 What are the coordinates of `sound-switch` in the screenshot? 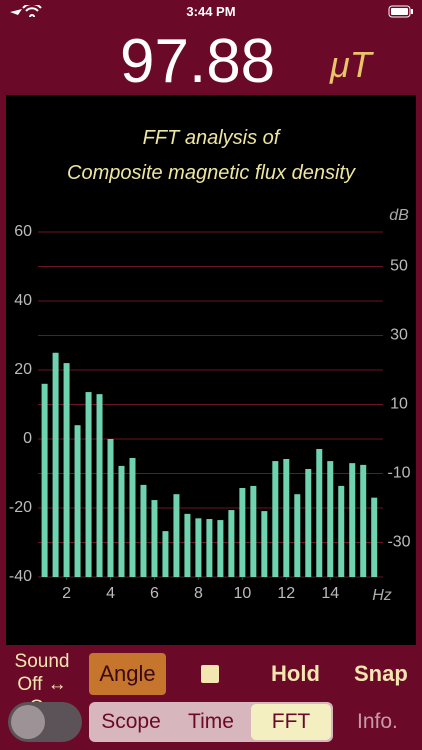 It's located at (45, 722).